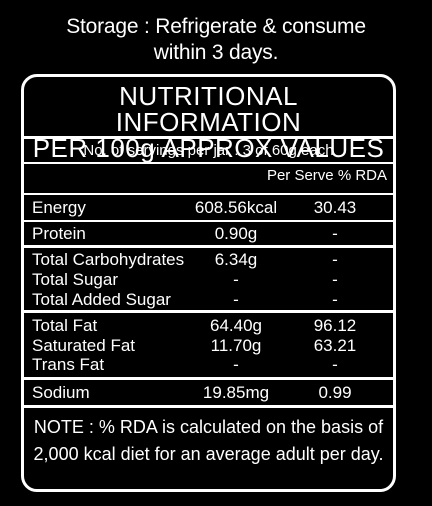 This screenshot has height=506, width=432. What do you see at coordinates (236, 233) in the screenshot?
I see `nutrient-value: 0.90g` at bounding box center [236, 233].